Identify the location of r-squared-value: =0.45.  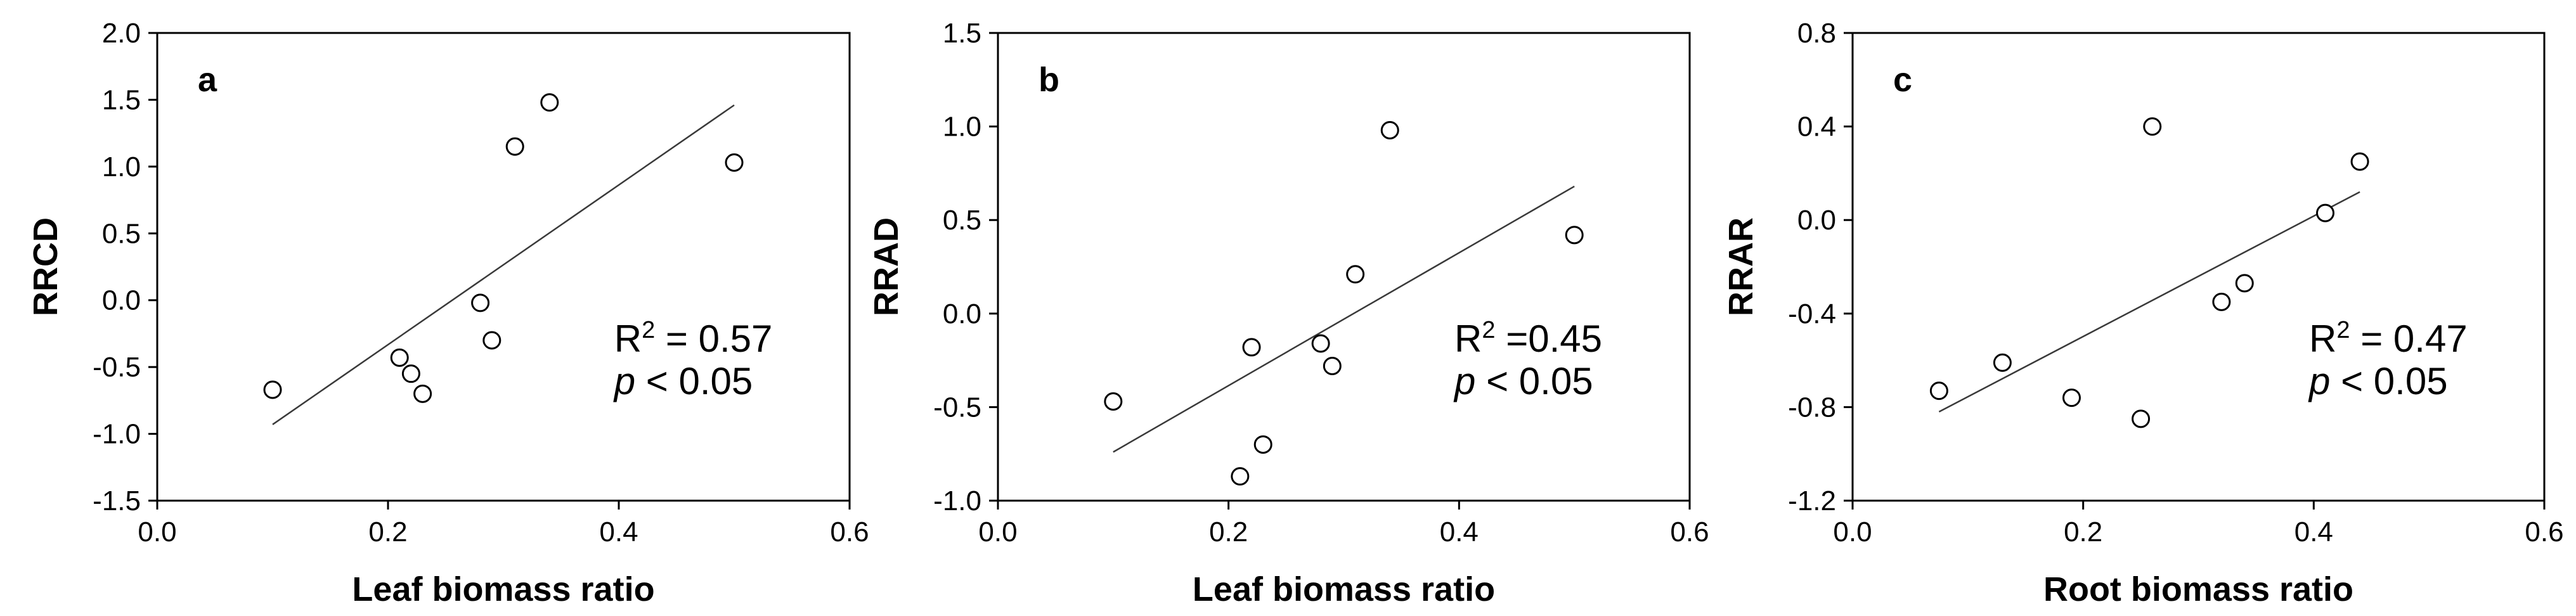
(1549, 339).